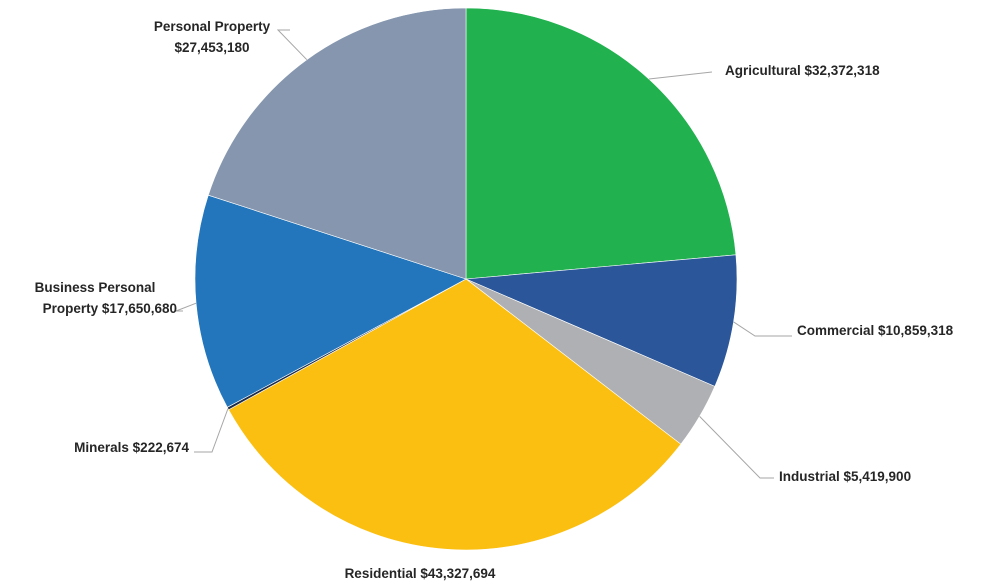 This screenshot has height=586, width=992. What do you see at coordinates (211, 430) in the screenshot?
I see `leader-line-minerals` at bounding box center [211, 430].